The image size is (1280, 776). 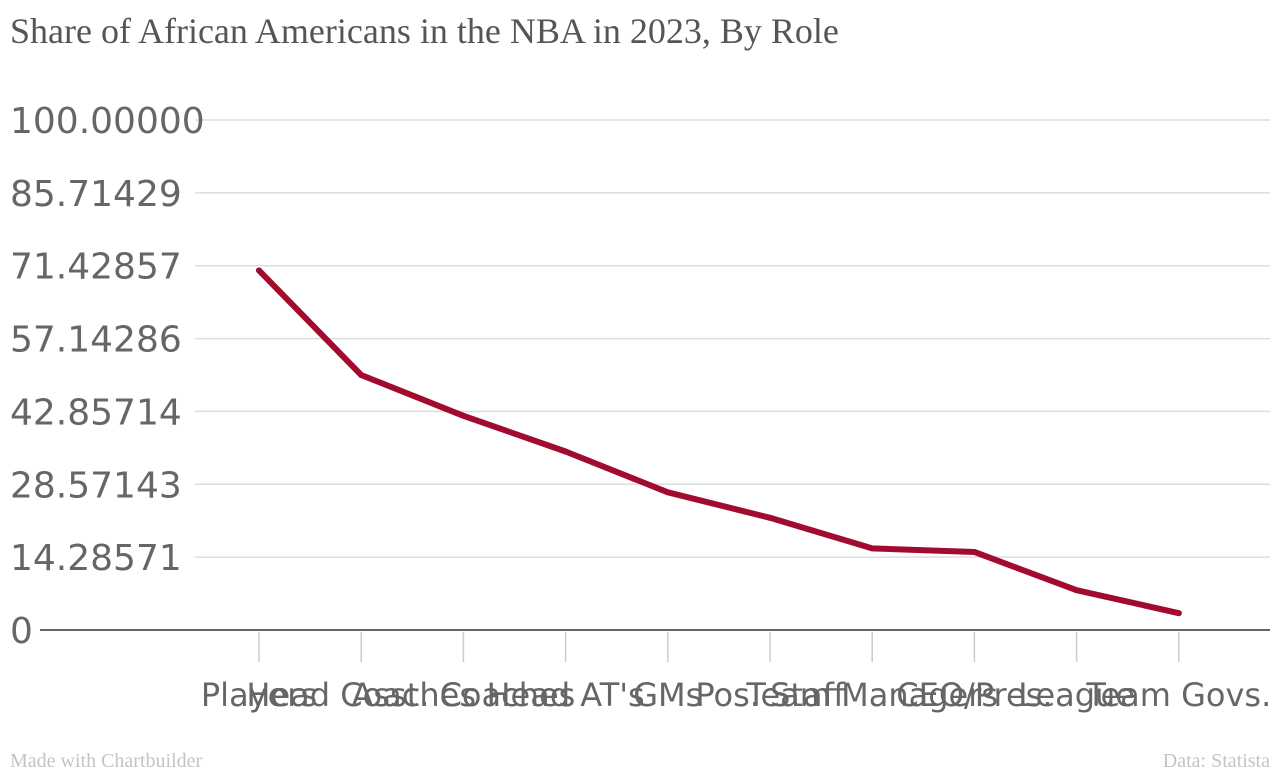 What do you see at coordinates (96, 412) in the screenshot?
I see `y-tick-label: 42.85714` at bounding box center [96, 412].